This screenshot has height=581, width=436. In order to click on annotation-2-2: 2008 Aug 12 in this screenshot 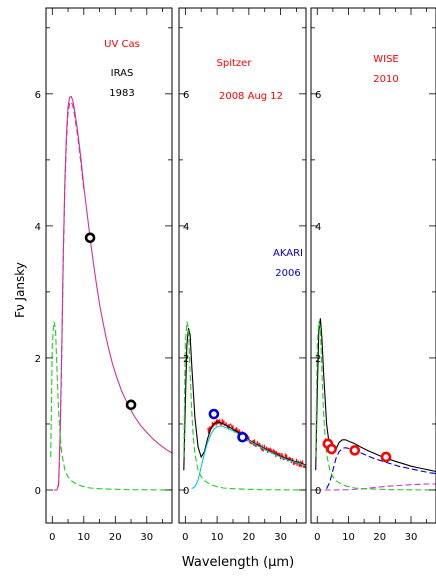, I will do `click(251, 96)`.